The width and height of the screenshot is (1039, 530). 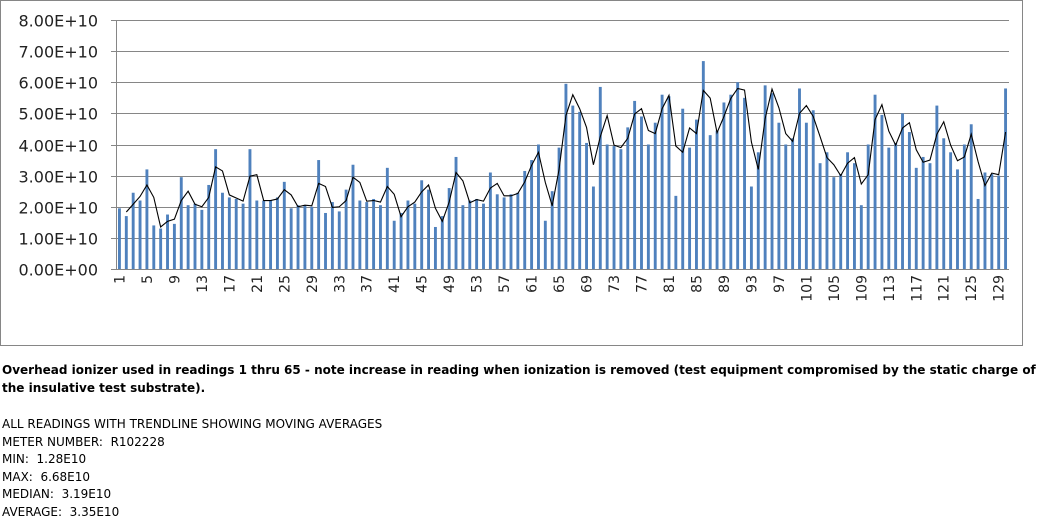 I want to click on x-tick-label: 5, so click(x=148, y=279).